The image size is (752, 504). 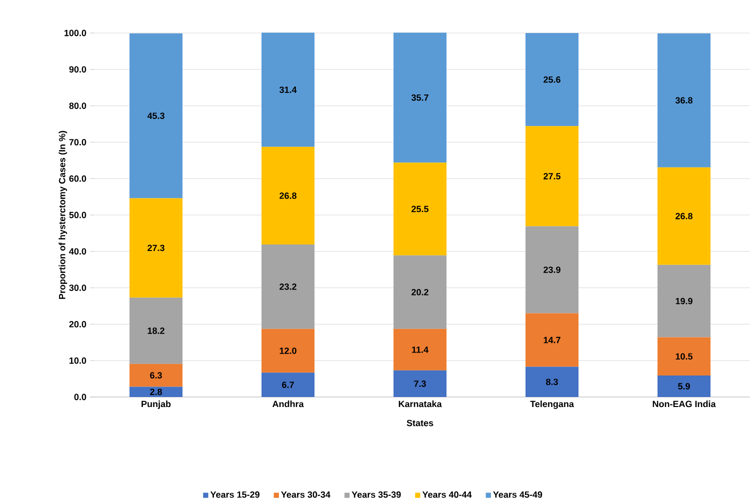 I want to click on data-label: 27.3, so click(x=156, y=248).